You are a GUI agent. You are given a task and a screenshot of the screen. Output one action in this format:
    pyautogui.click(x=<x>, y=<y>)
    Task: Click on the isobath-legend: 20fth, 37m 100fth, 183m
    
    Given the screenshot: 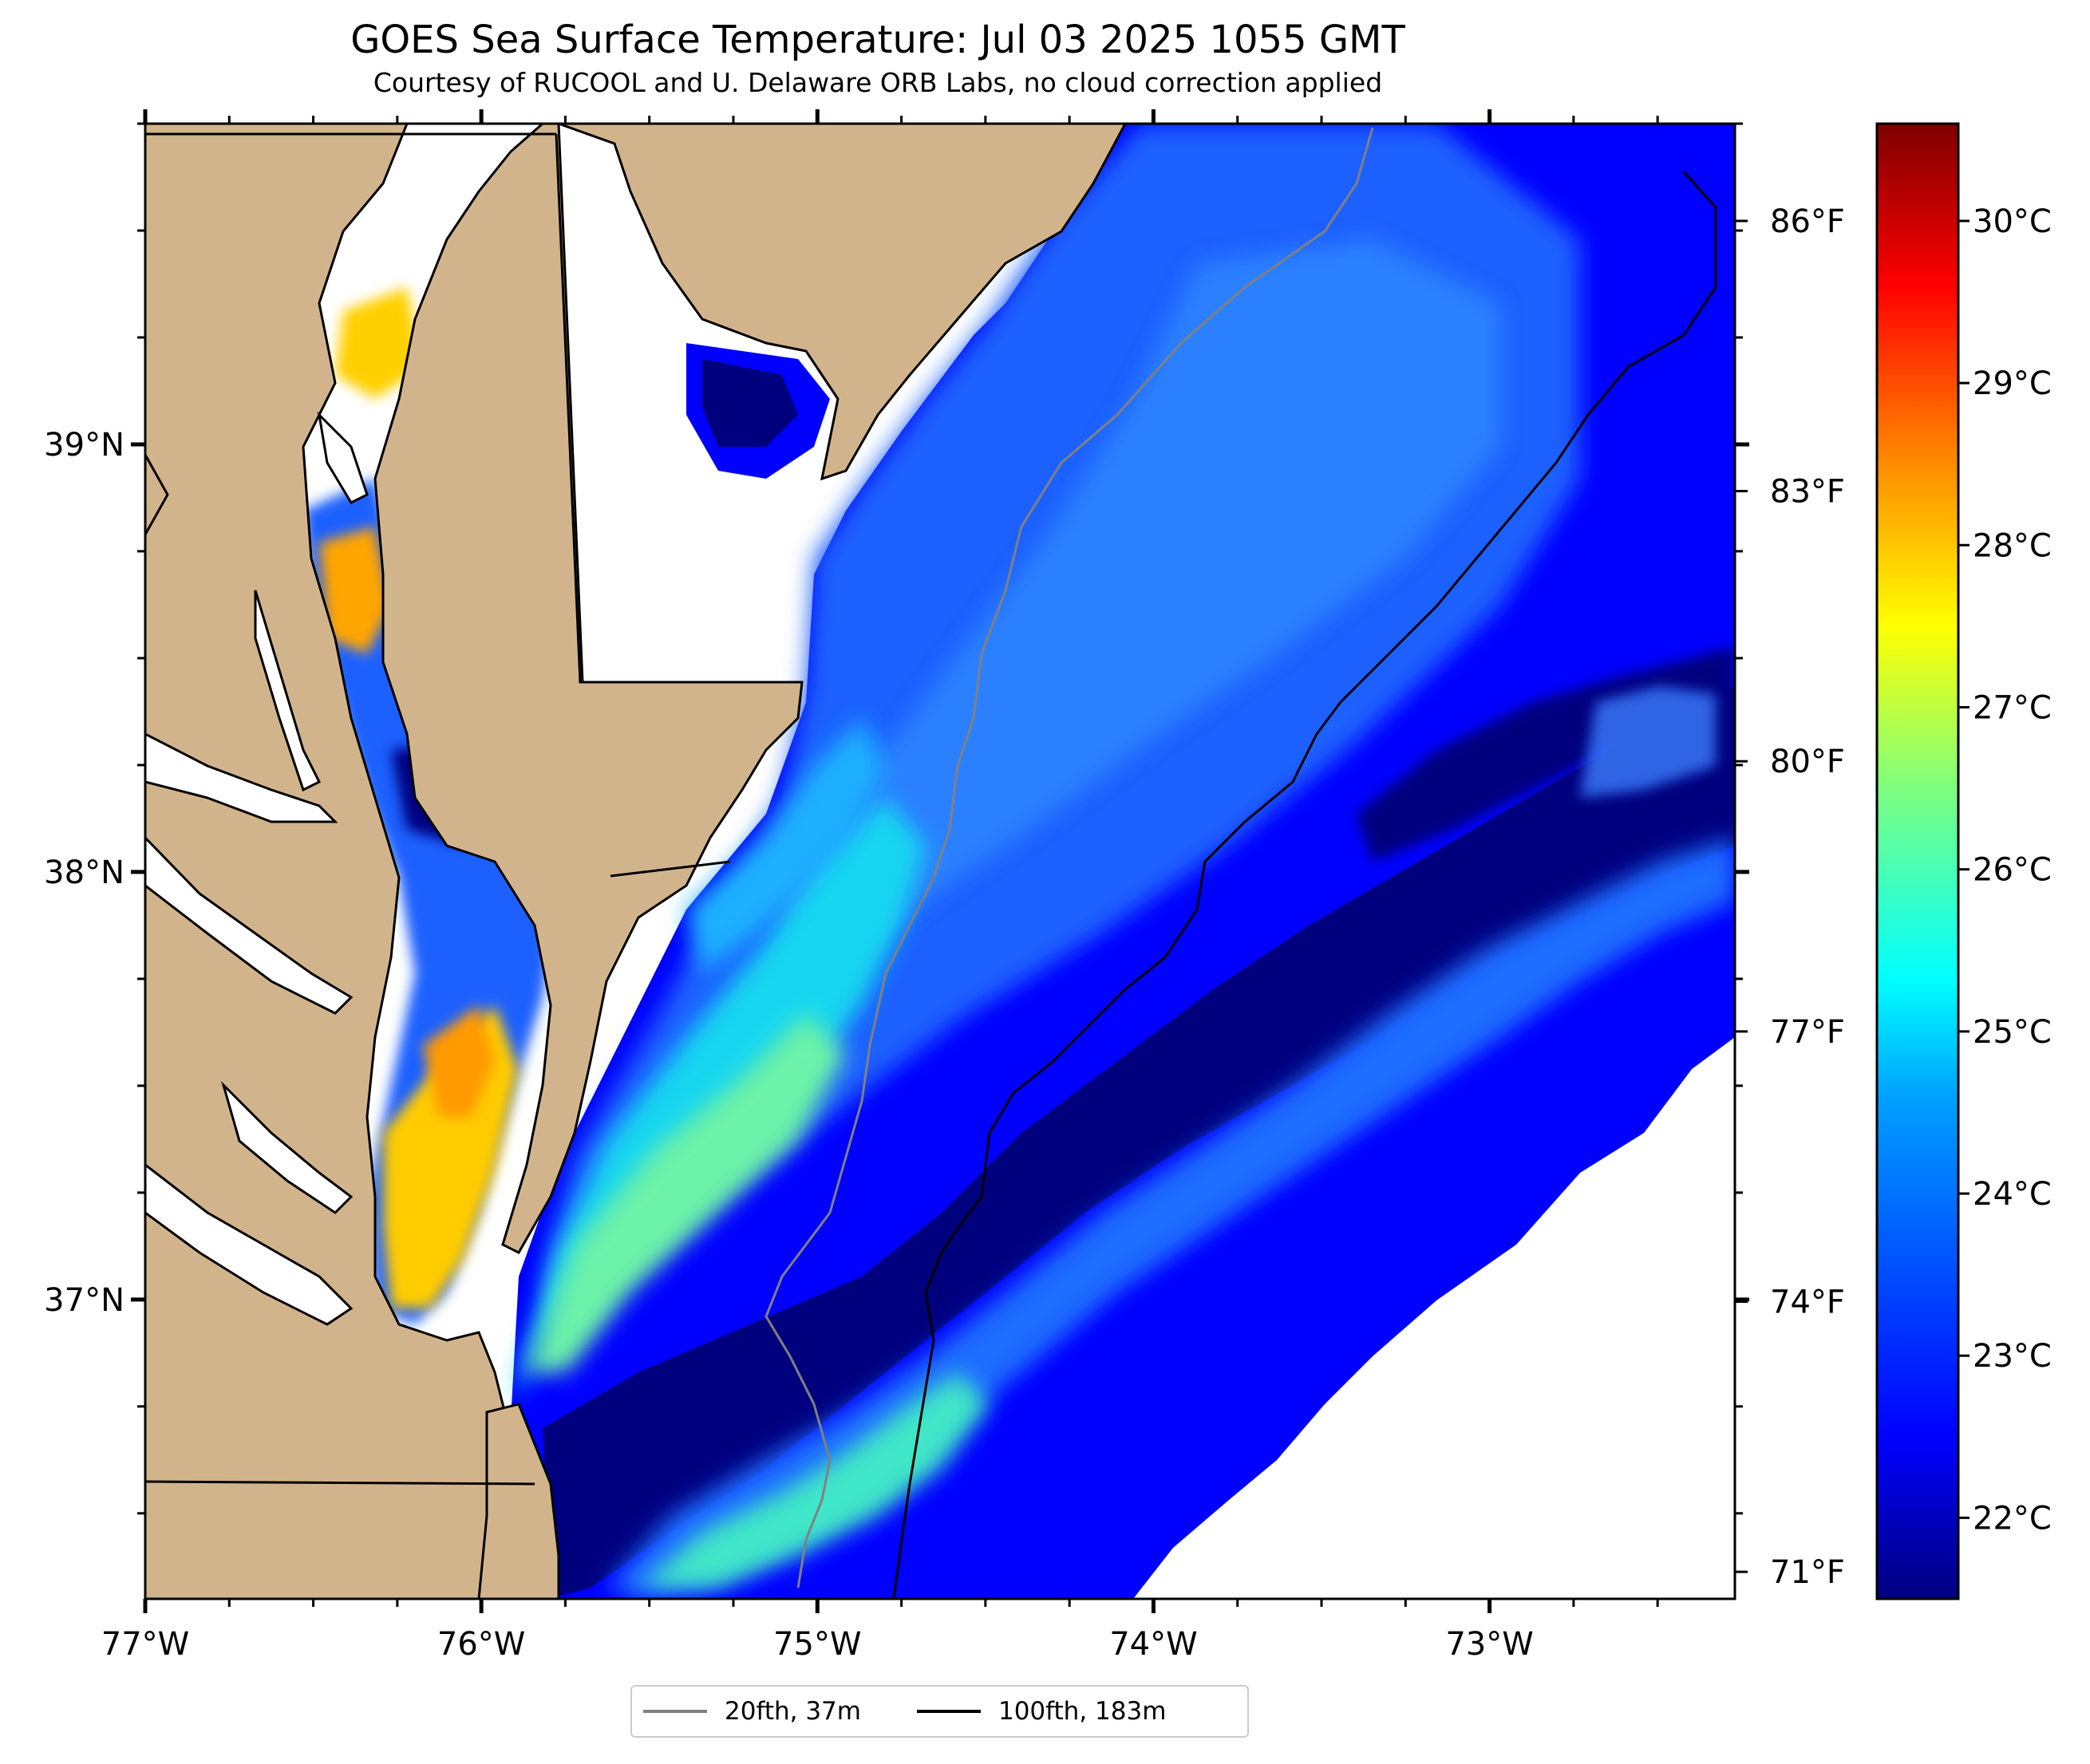 What is the action you would take?
    pyautogui.click(x=939, y=1711)
    